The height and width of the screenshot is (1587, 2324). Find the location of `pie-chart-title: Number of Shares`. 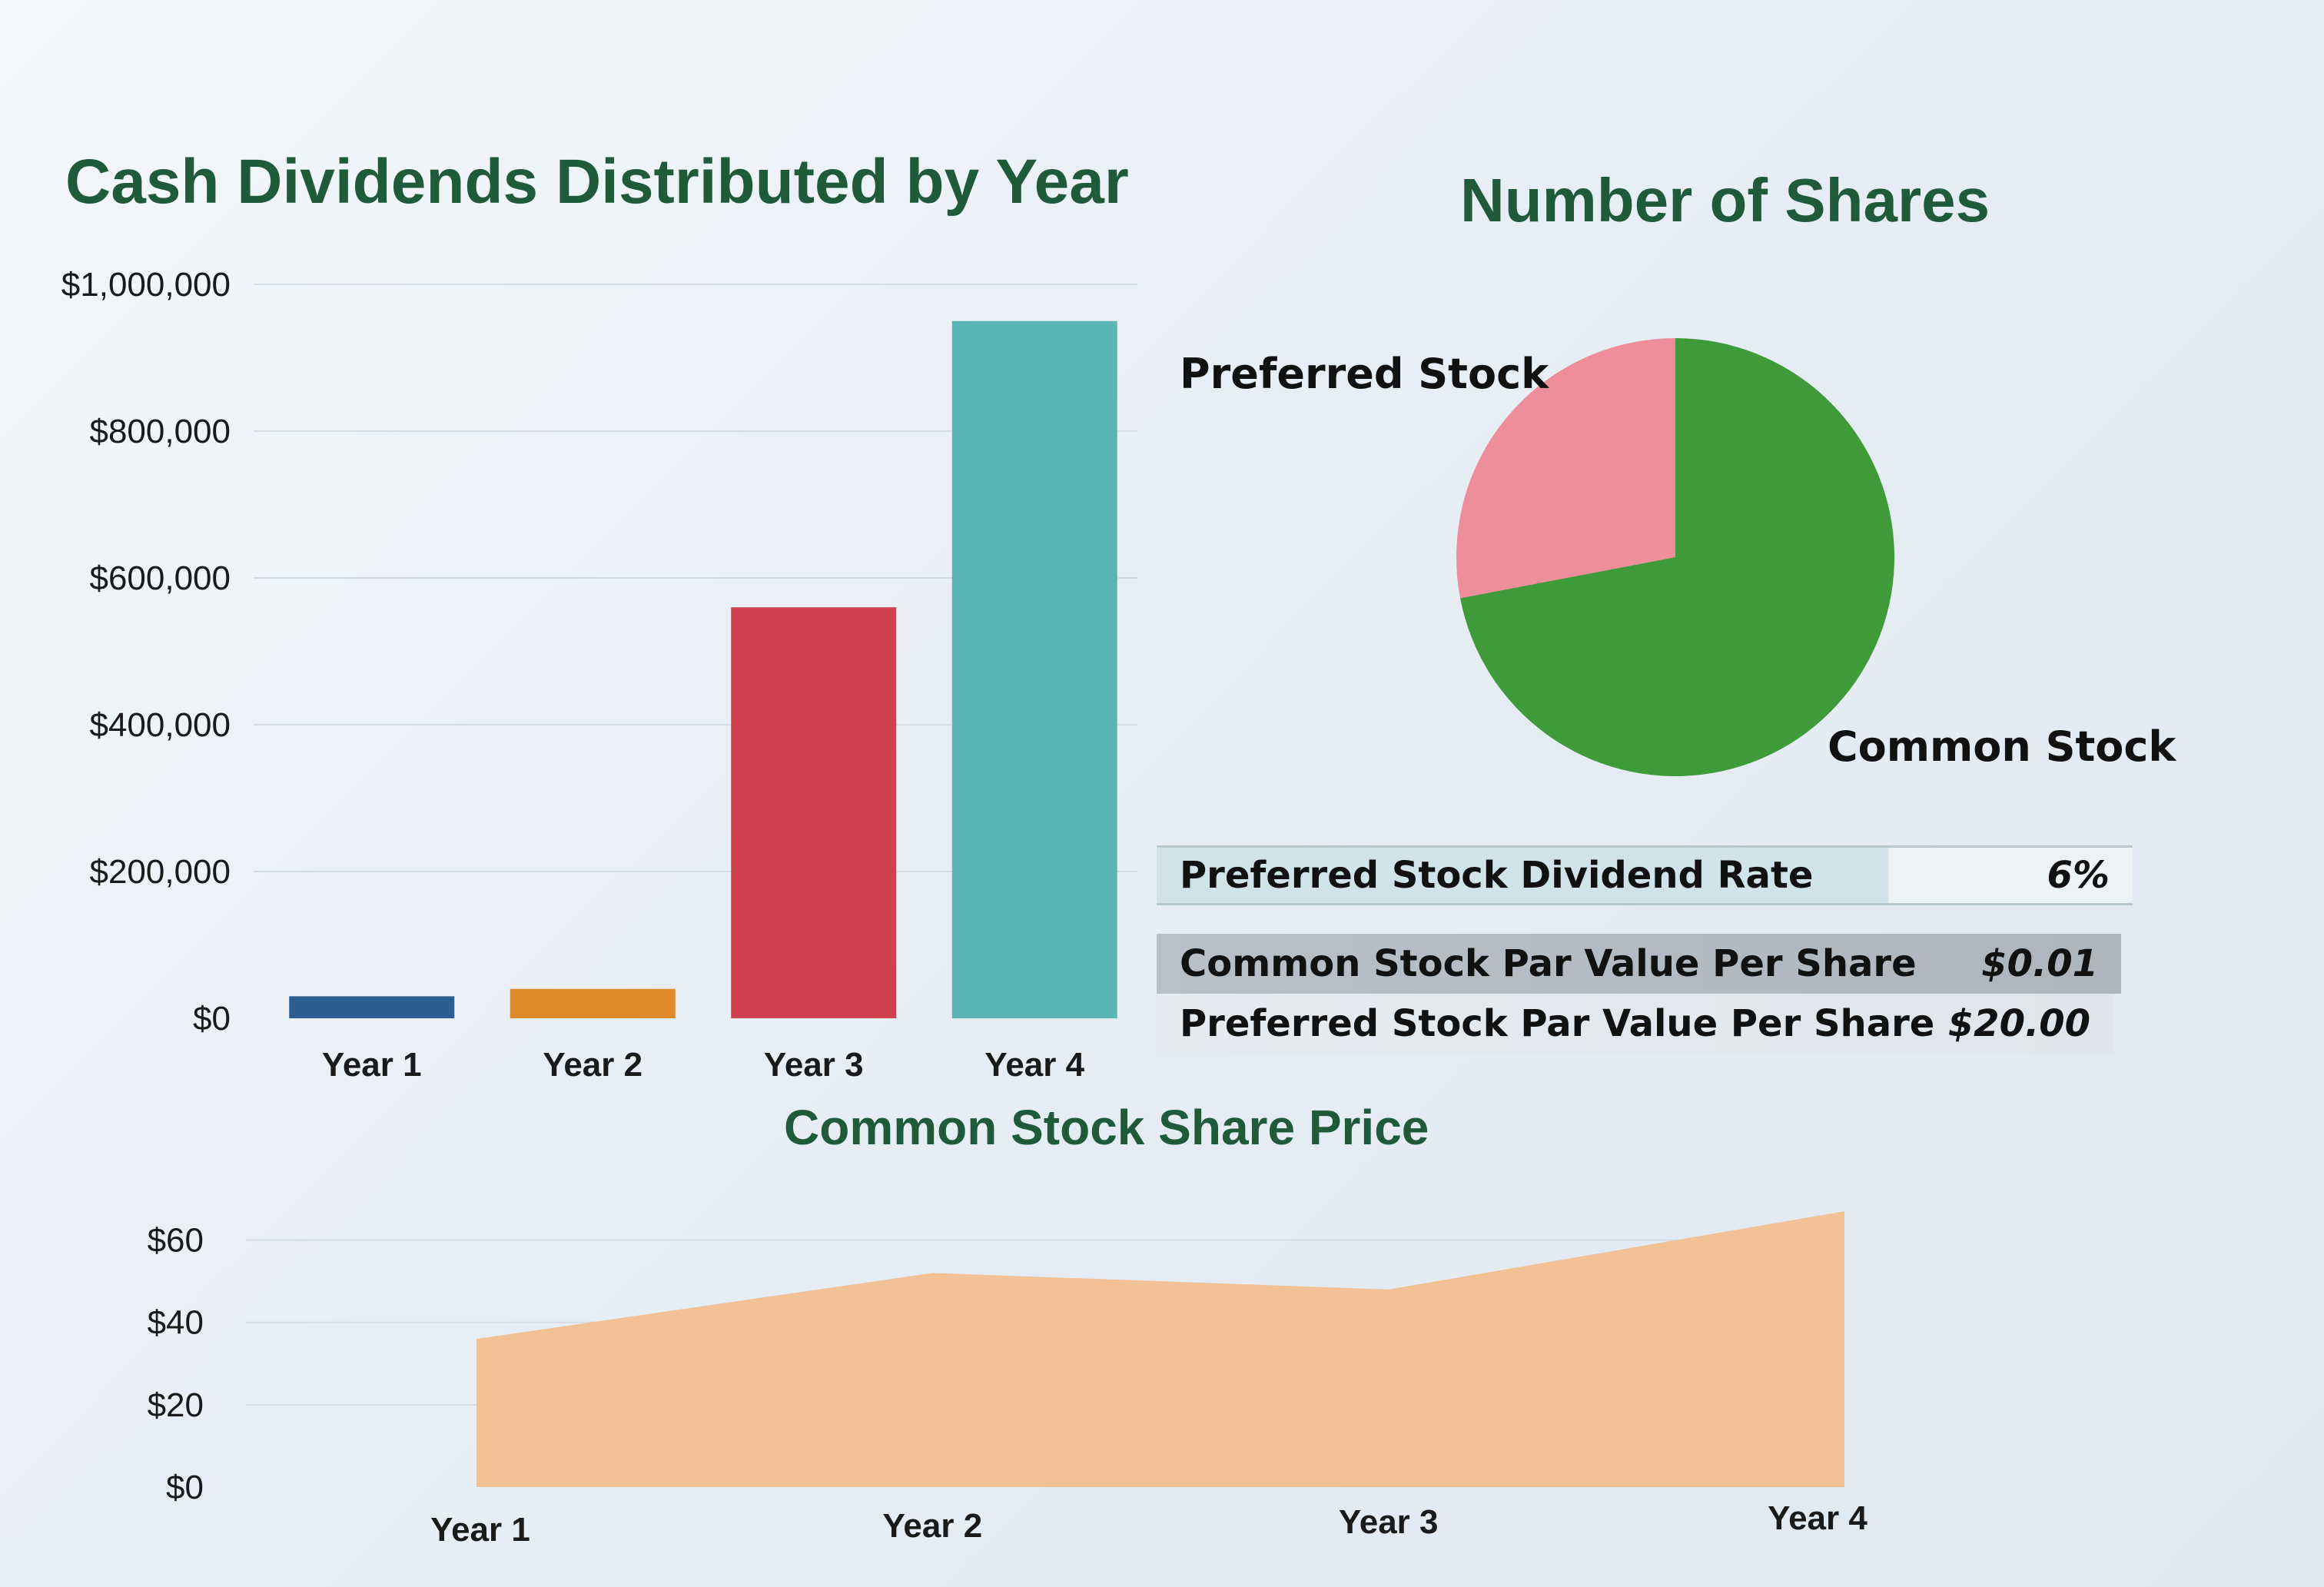

pie-chart-title: Number of Shares is located at coordinates (1725, 200).